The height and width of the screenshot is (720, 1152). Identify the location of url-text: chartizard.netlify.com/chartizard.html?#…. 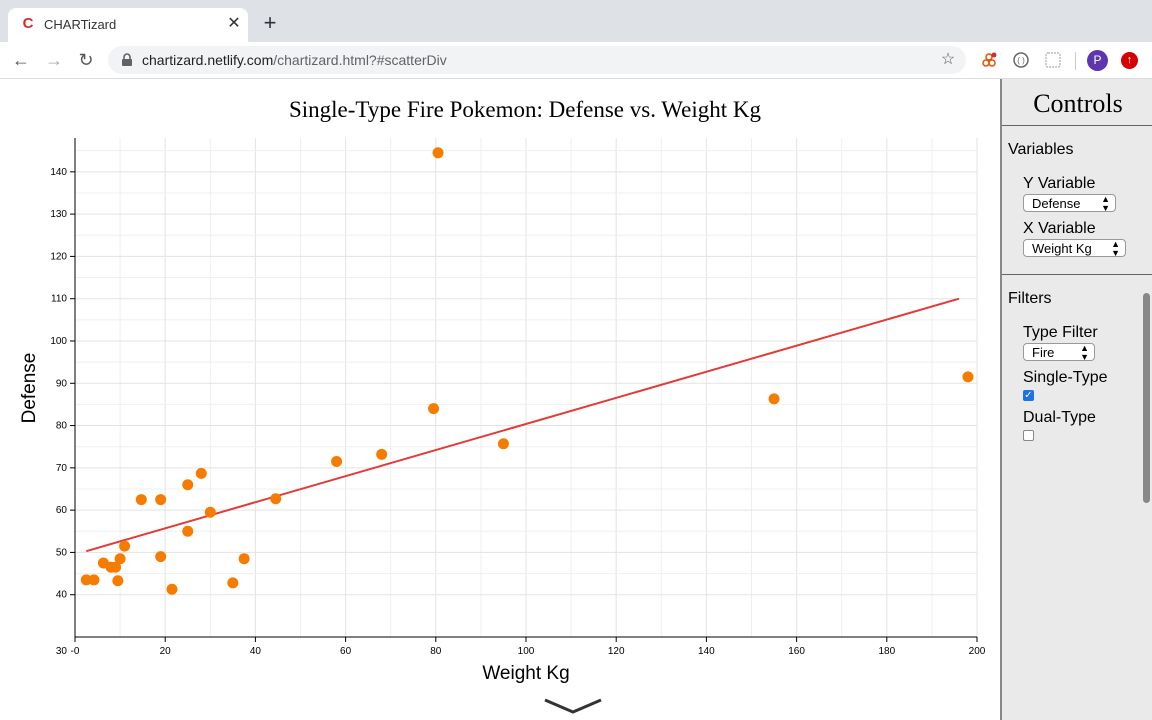
(294, 60).